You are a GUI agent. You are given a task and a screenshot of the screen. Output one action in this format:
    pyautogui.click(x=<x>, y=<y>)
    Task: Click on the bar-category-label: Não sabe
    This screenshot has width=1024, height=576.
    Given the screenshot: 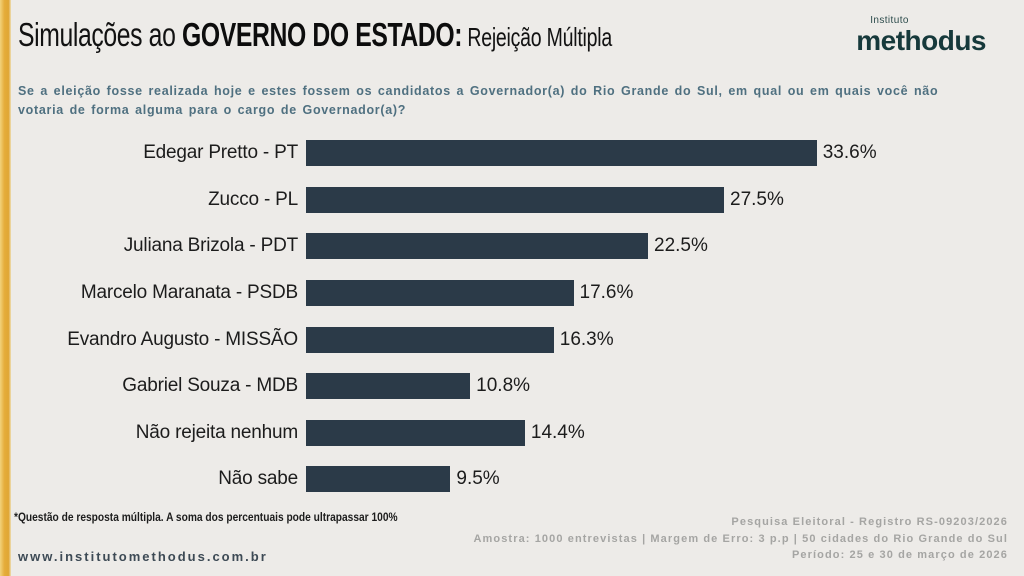 What is the action you would take?
    pyautogui.click(x=258, y=479)
    